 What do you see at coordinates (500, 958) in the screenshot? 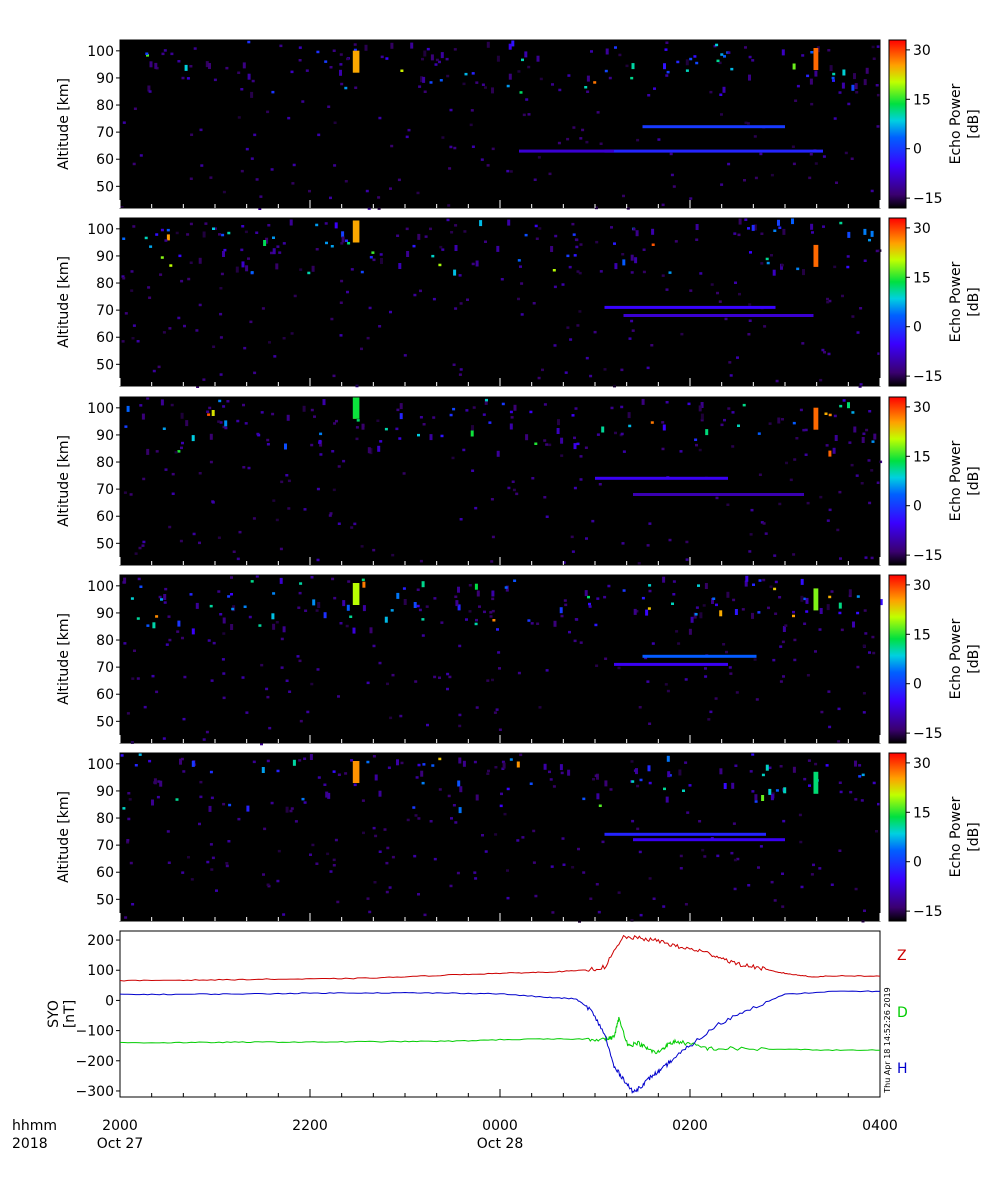
I see `mag-series-z` at bounding box center [500, 958].